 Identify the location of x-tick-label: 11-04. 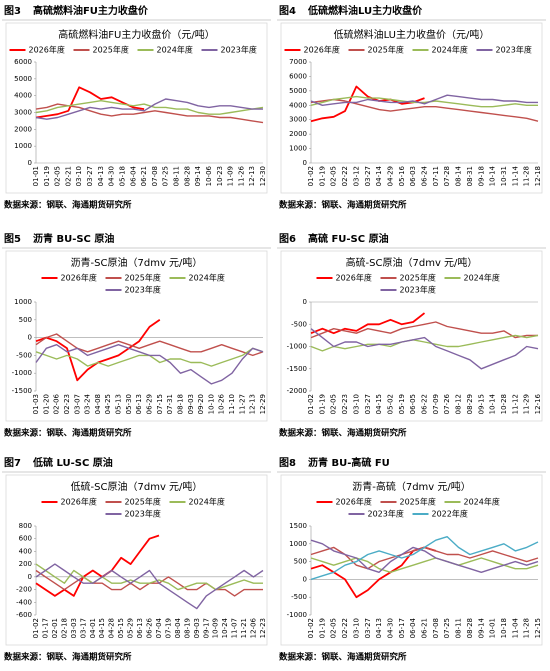
(515, 627).